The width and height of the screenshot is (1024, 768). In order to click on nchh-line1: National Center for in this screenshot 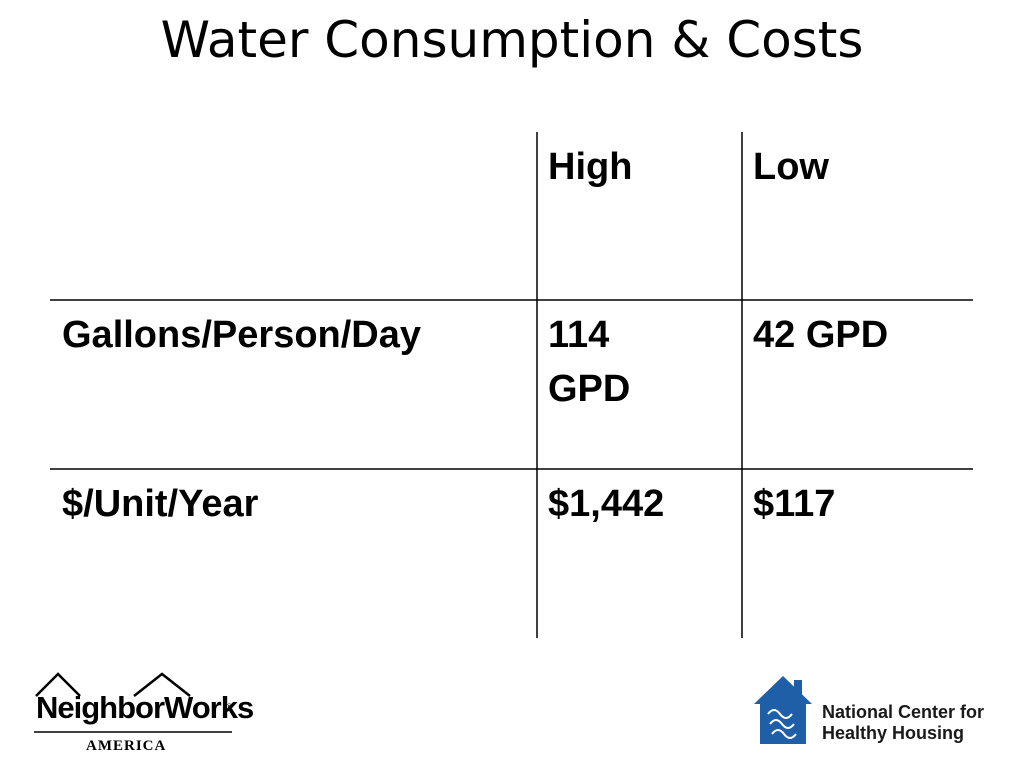, I will do `click(903, 712)`.